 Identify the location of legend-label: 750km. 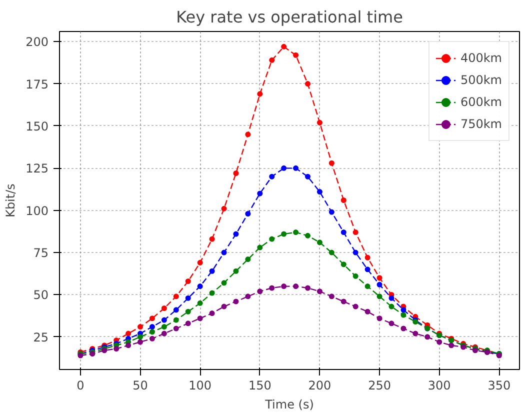
(481, 124).